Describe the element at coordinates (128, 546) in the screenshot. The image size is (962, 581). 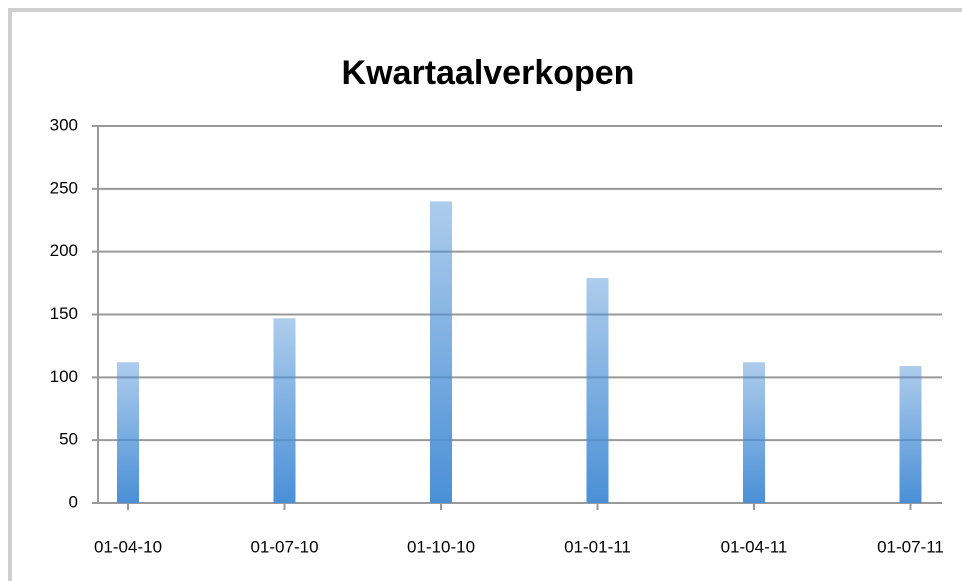
I see `x-tick-label: 01-04-10` at that location.